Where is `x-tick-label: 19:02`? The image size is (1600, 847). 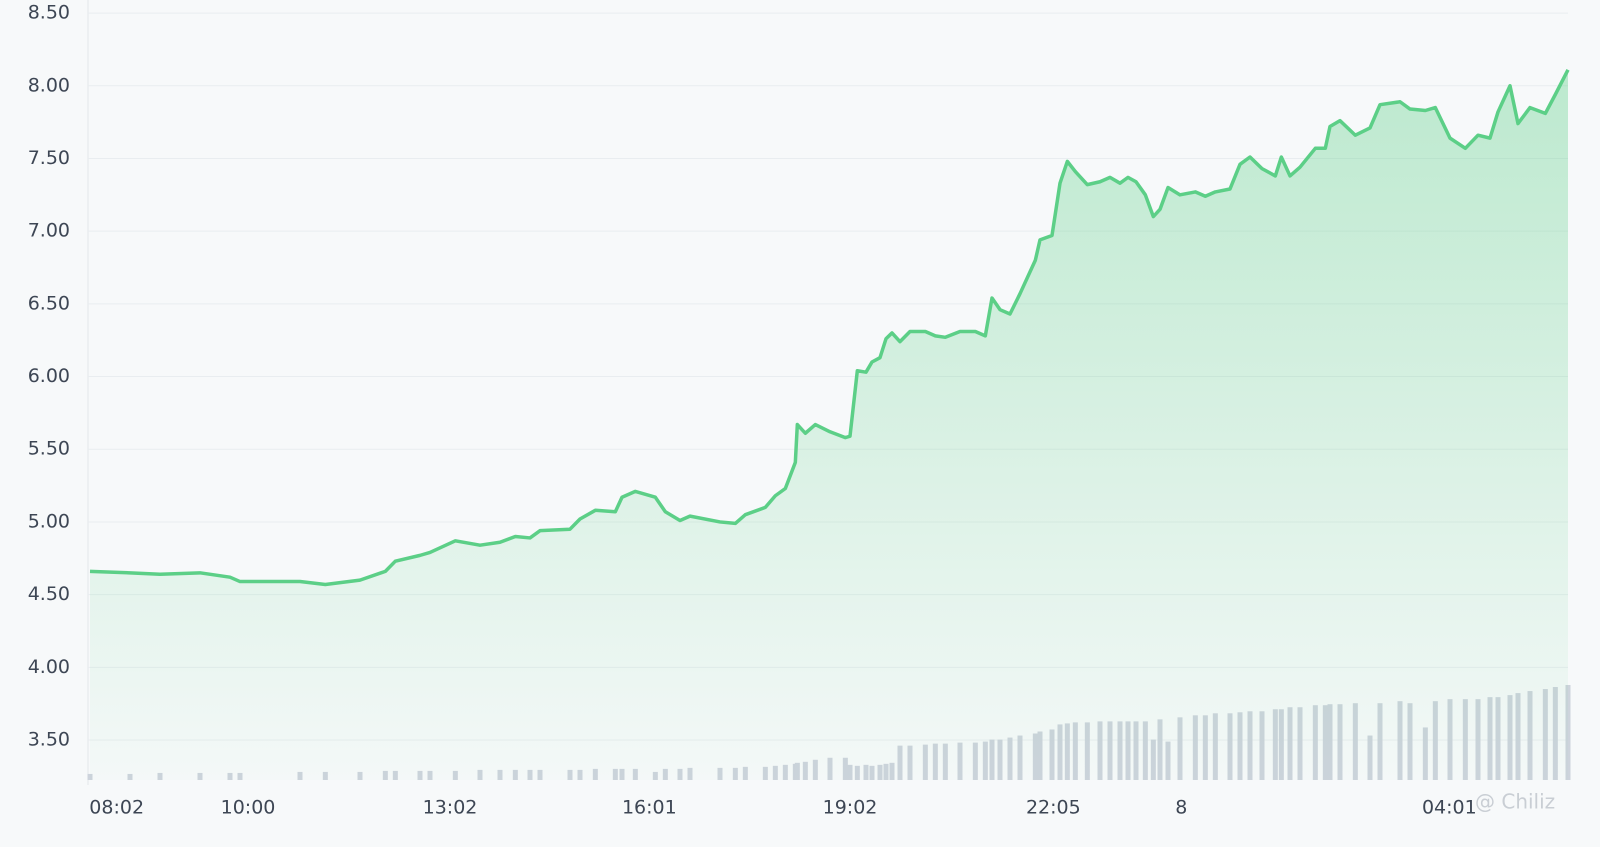
x-tick-label: 19:02 is located at coordinates (850, 808).